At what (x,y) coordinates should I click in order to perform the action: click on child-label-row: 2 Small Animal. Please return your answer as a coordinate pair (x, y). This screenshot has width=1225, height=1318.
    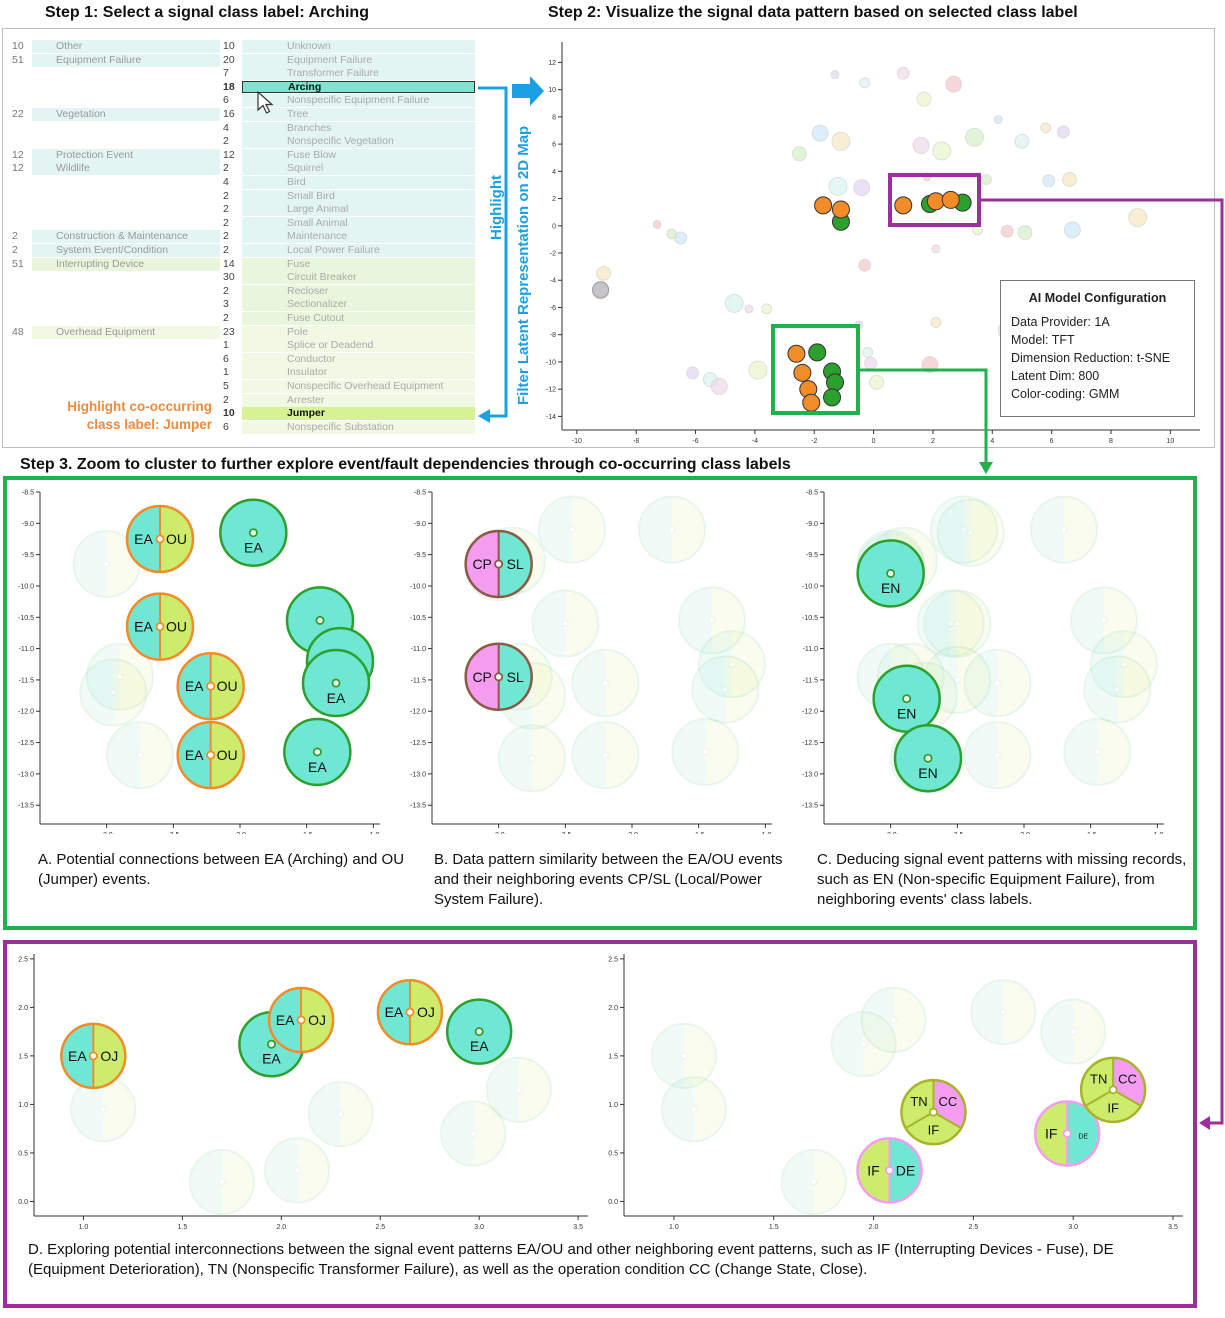
    Looking at the image, I should click on (240, 223).